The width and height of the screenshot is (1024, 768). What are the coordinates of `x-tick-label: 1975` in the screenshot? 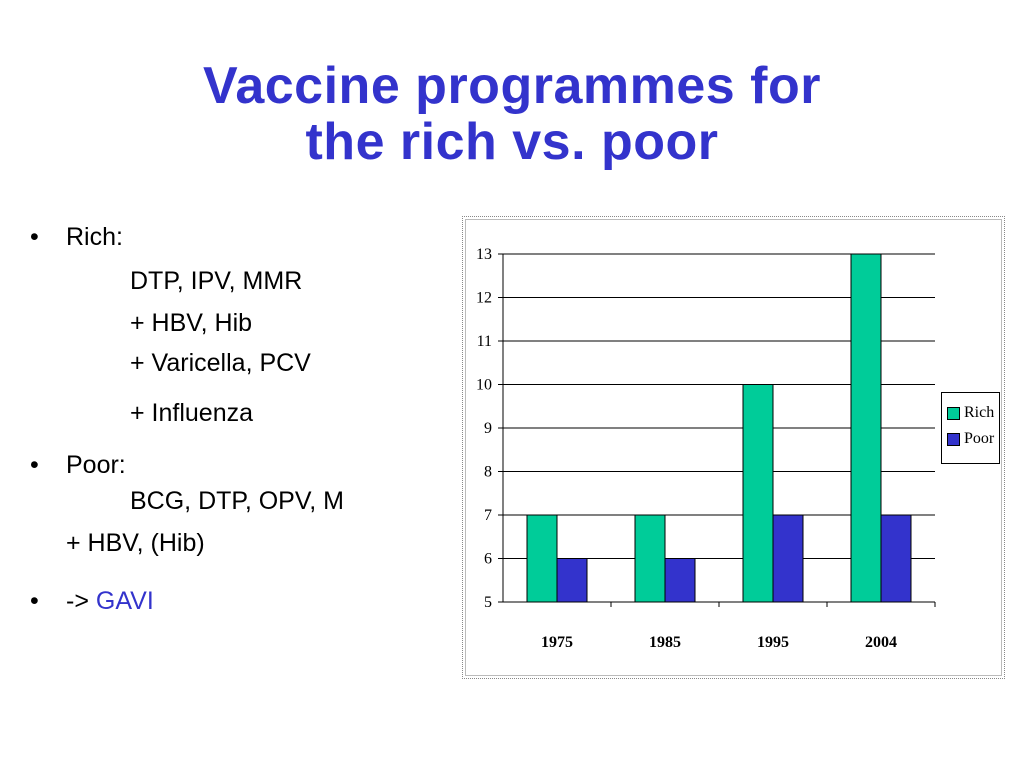 It's located at (557, 642).